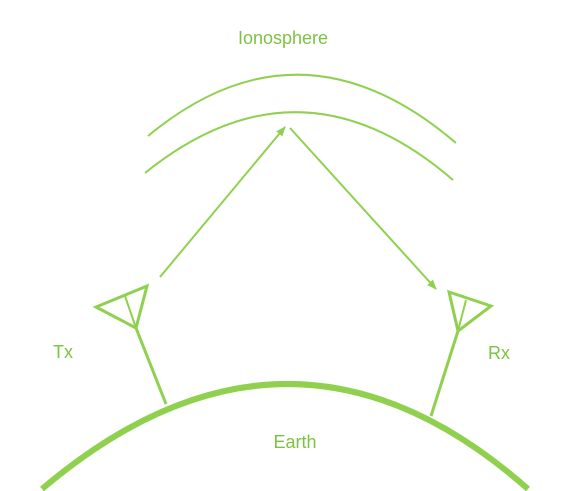 Image resolution: width=584 pixels, height=491 pixels. I want to click on receiver-label: Rx, so click(499, 353).